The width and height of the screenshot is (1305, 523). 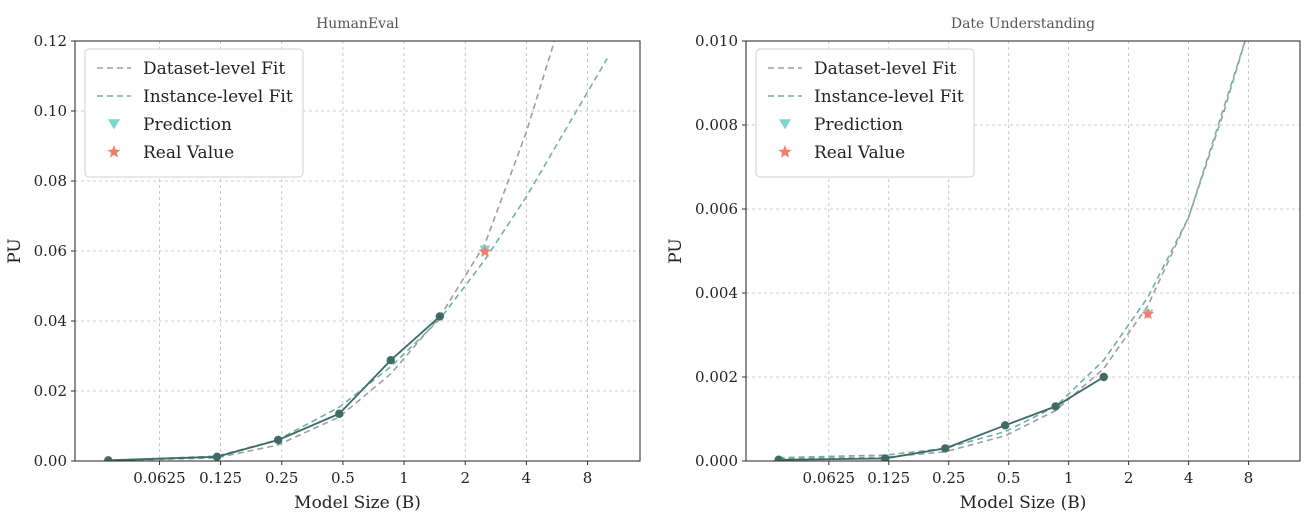 I want to click on y-tick-label: 0.08, so click(x=50, y=181).